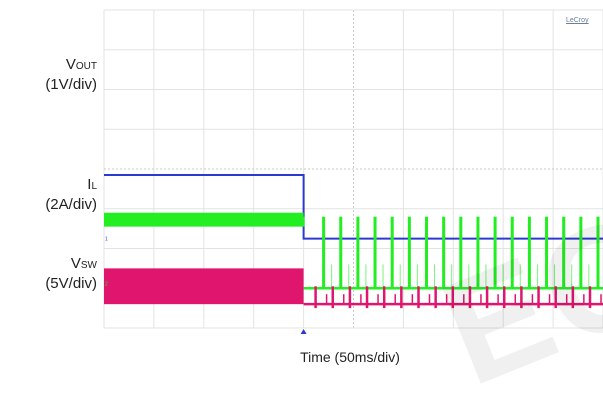 This screenshot has height=420, width=603. Describe the element at coordinates (71, 273) in the screenshot. I see `vsw-label: VSW (5V/div)` at that location.